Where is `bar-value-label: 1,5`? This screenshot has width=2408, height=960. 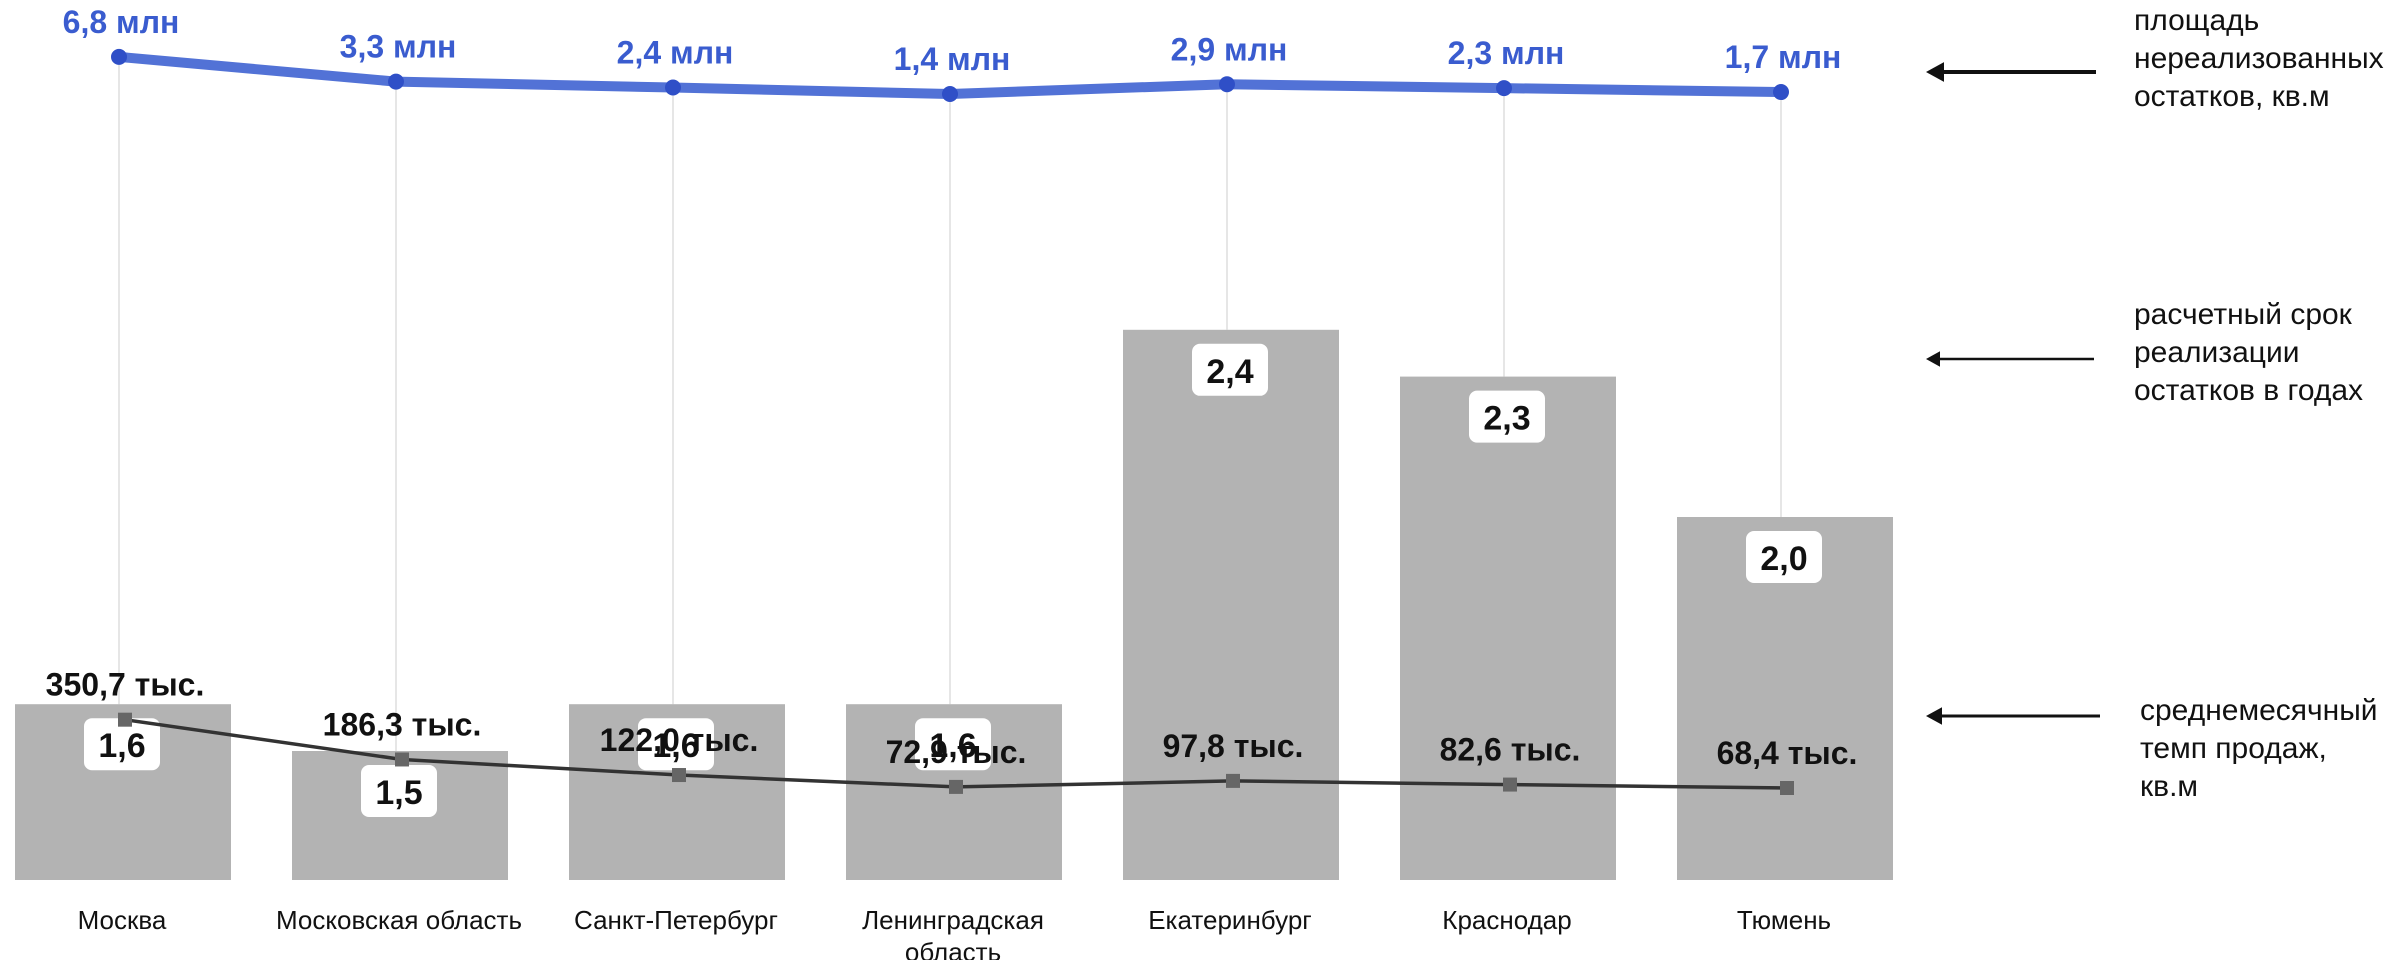 bar-value-label: 1,5 is located at coordinates (398, 793).